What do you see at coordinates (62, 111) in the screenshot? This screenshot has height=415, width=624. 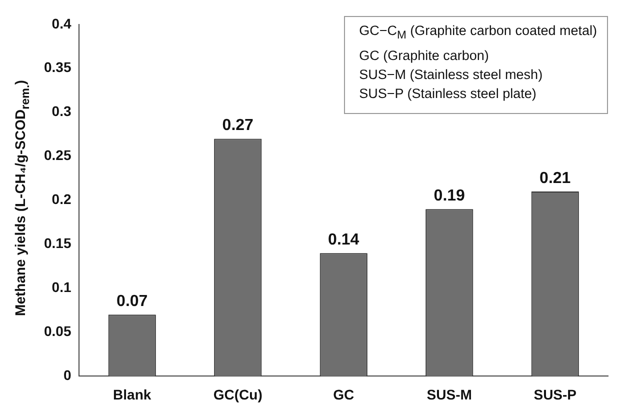 I see `y-tick-label: 0.3` at bounding box center [62, 111].